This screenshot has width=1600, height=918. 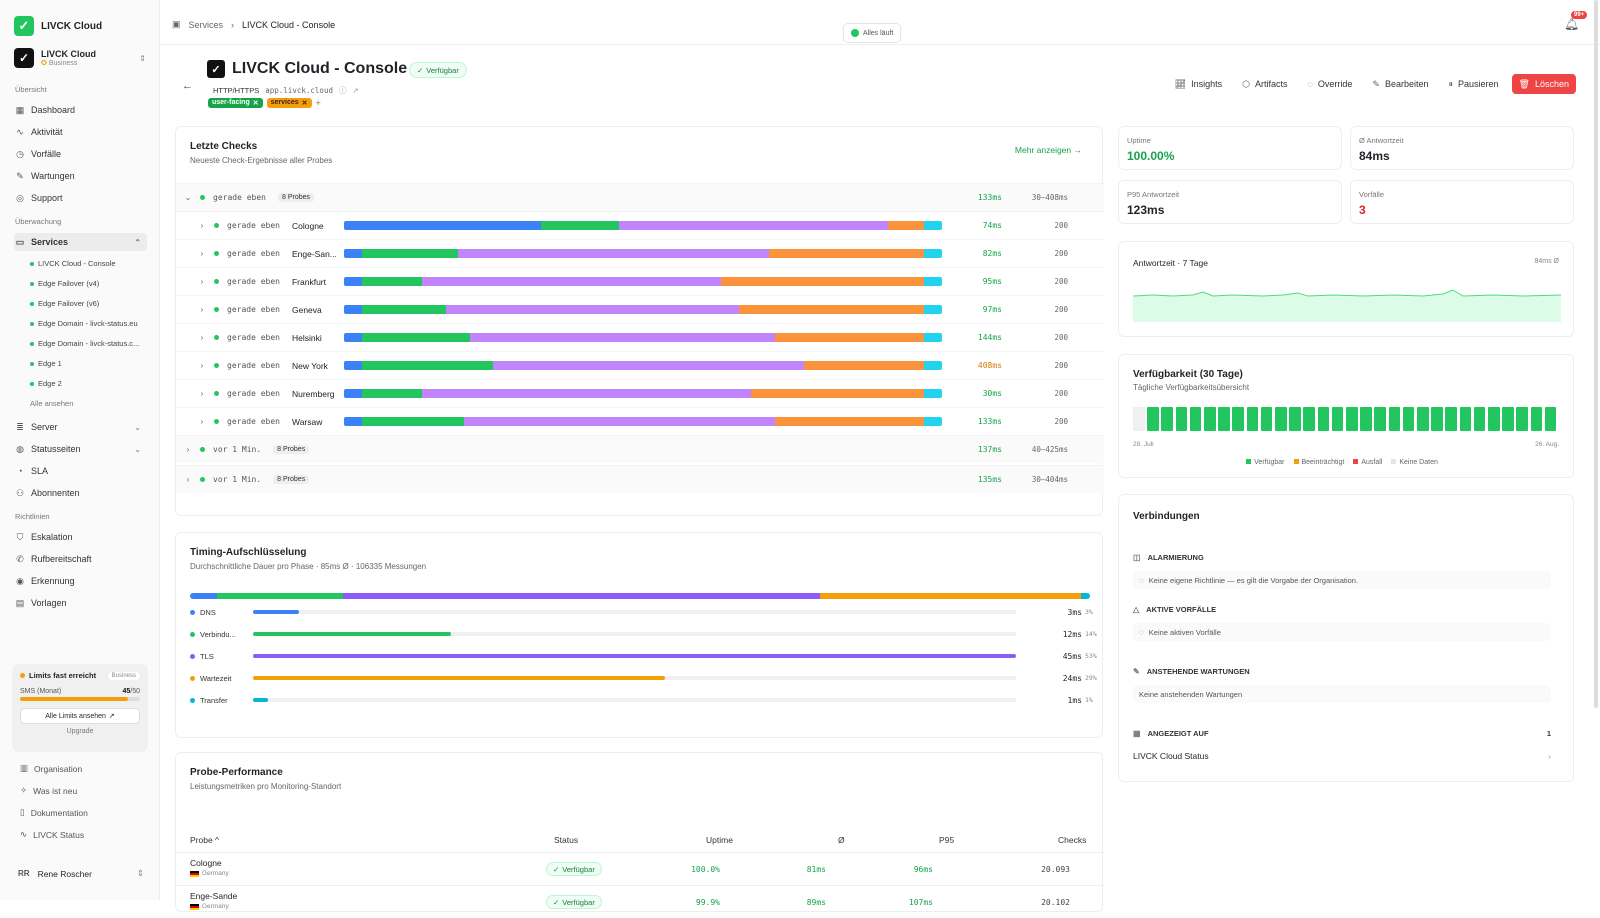 I want to click on delete-button: 🗑︎ Löschen, so click(x=1543, y=84).